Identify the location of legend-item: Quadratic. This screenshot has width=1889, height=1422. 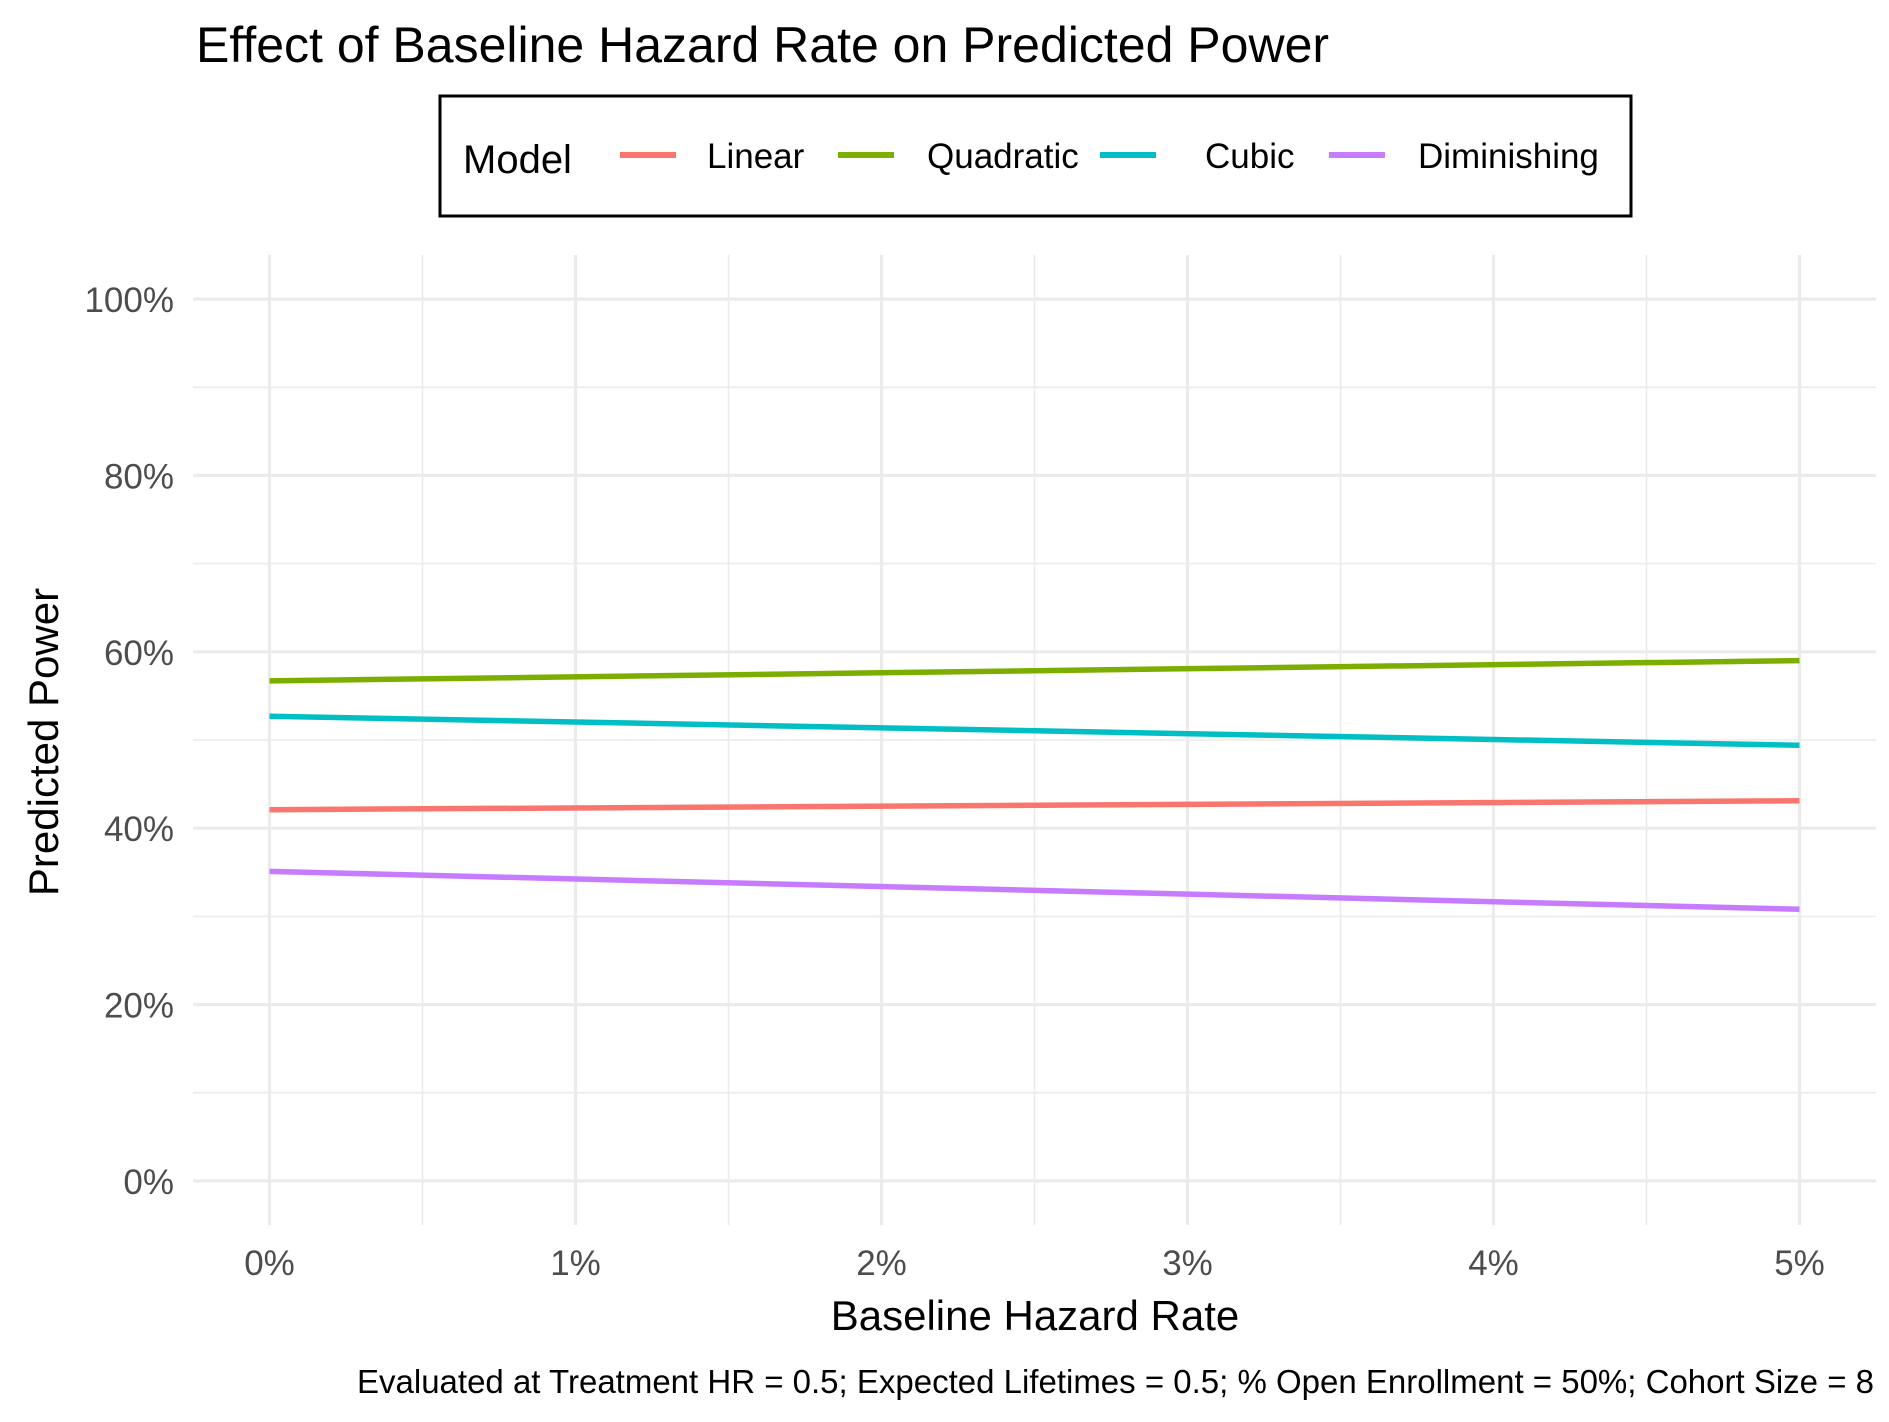
(958, 156).